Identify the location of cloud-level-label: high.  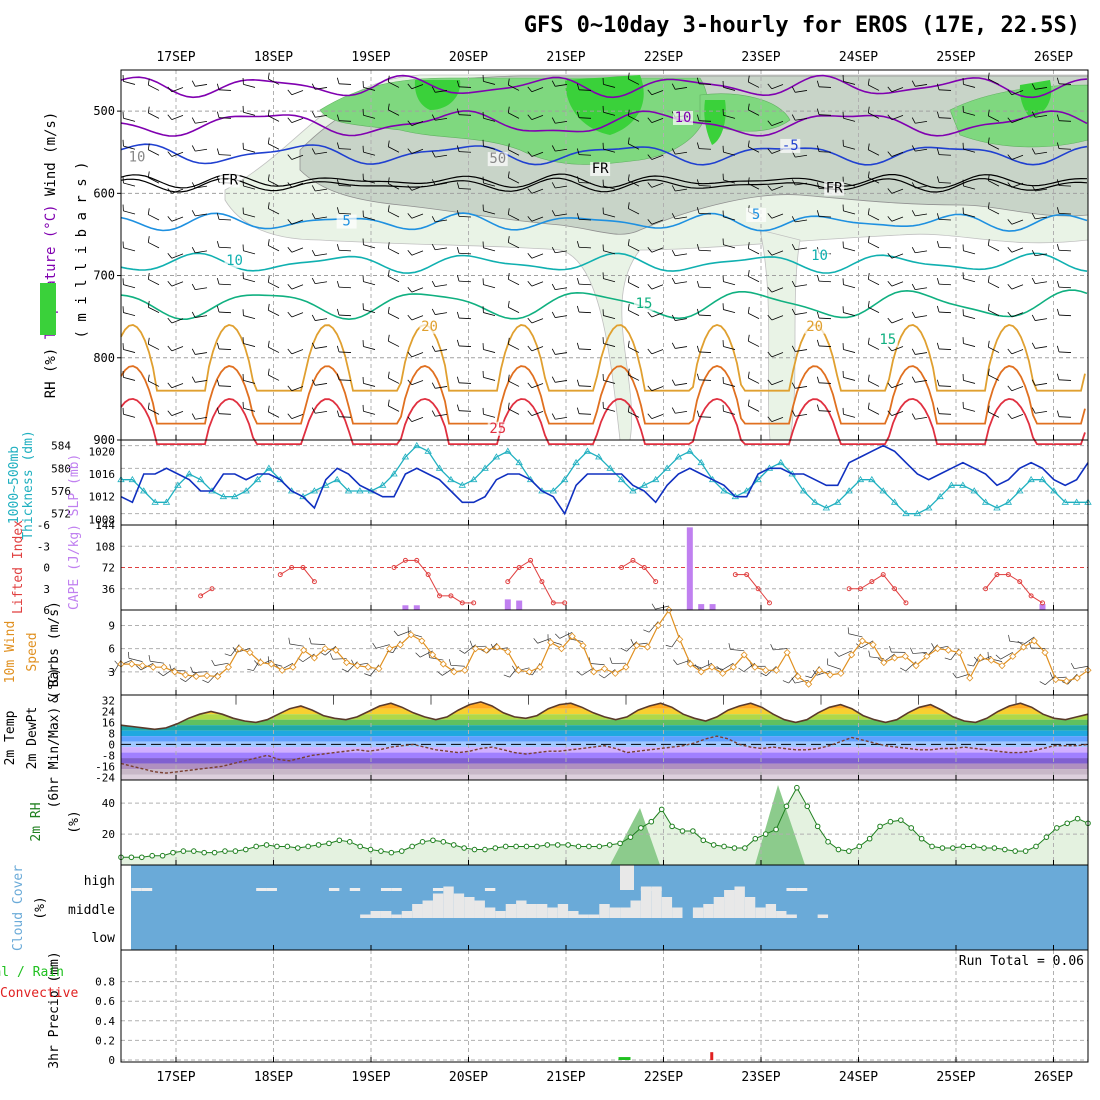
(99, 881).